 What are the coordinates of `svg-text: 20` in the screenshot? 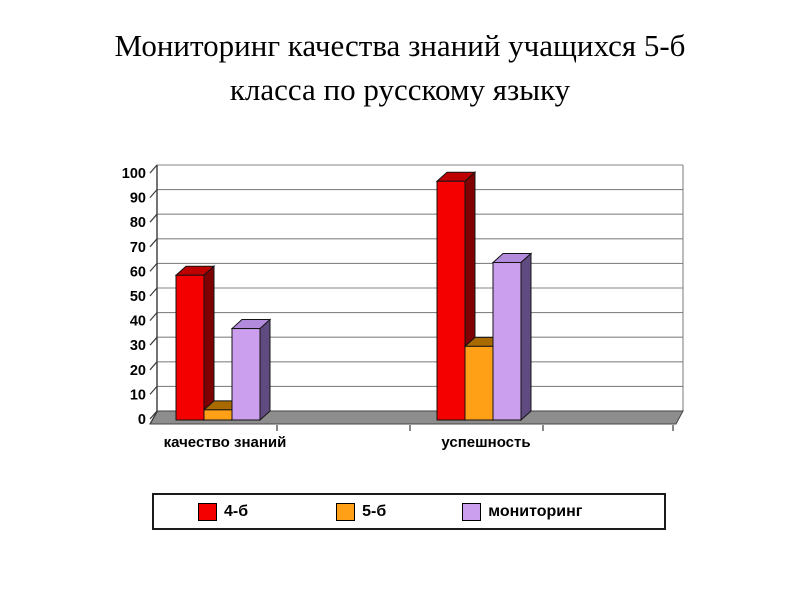 It's located at (138, 371).